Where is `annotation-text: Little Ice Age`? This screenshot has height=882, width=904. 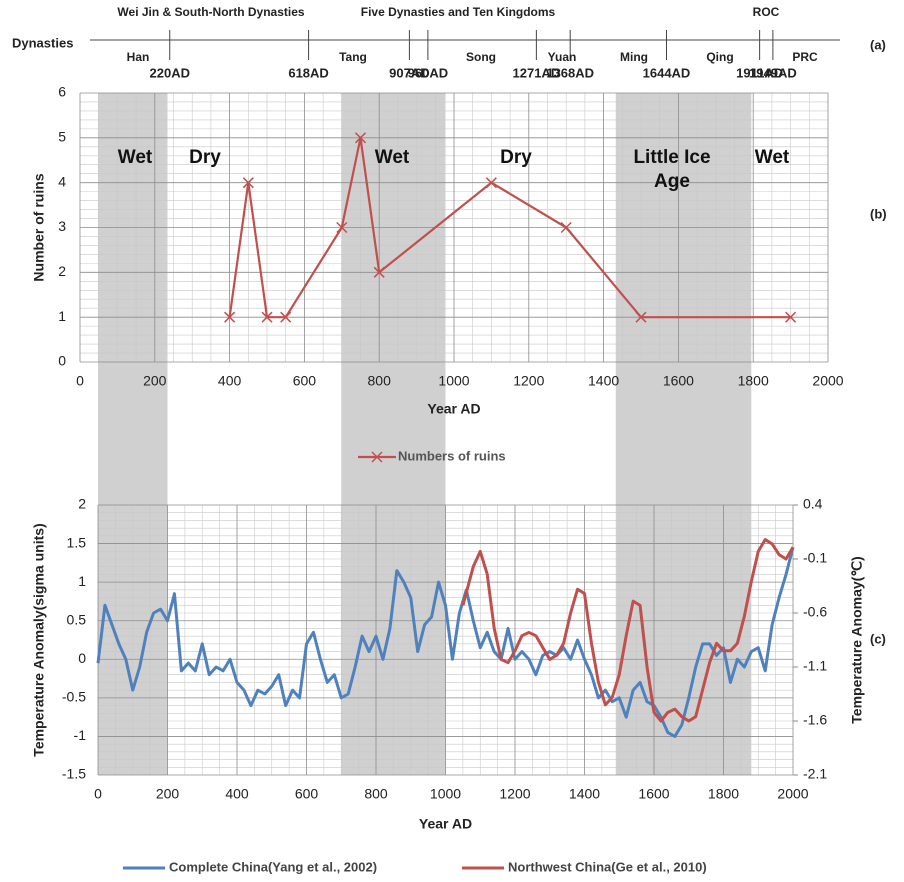 annotation-text: Little Ice Age is located at coordinates (672, 169).